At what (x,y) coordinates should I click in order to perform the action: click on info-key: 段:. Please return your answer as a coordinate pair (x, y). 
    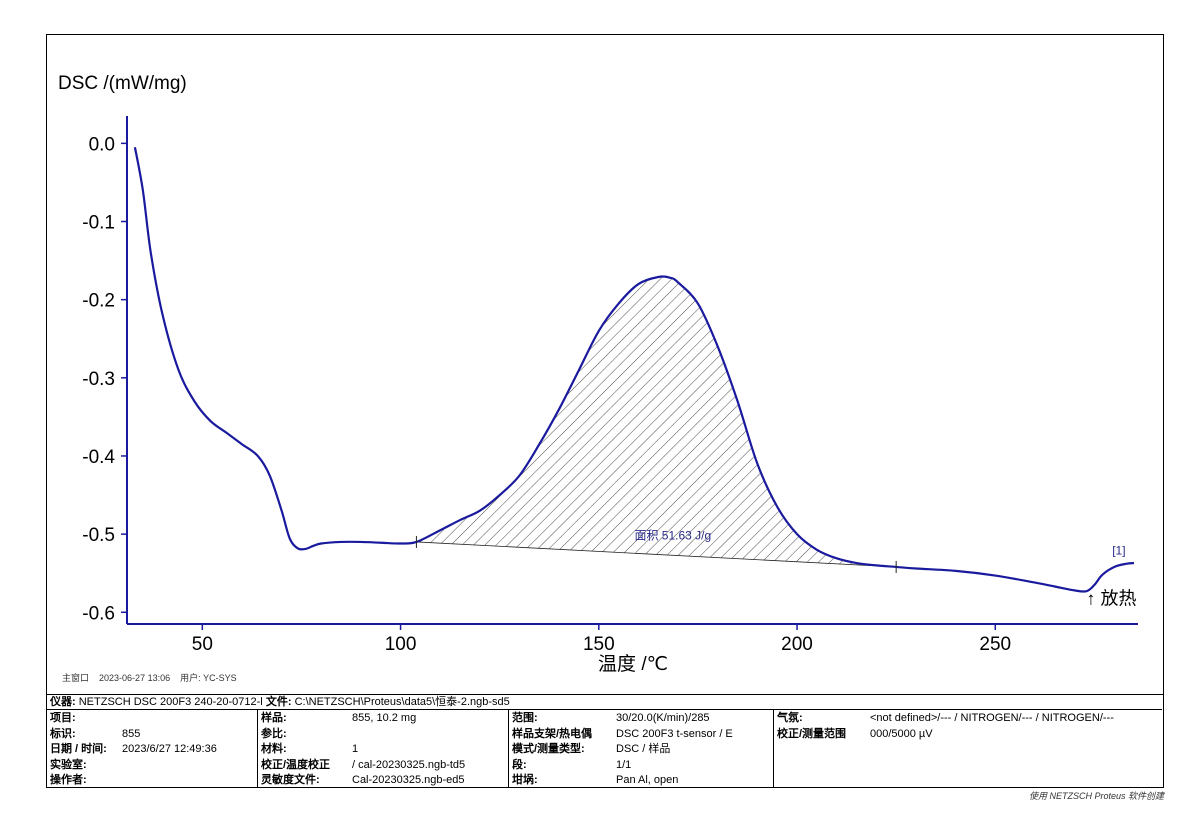
    Looking at the image, I should click on (519, 764).